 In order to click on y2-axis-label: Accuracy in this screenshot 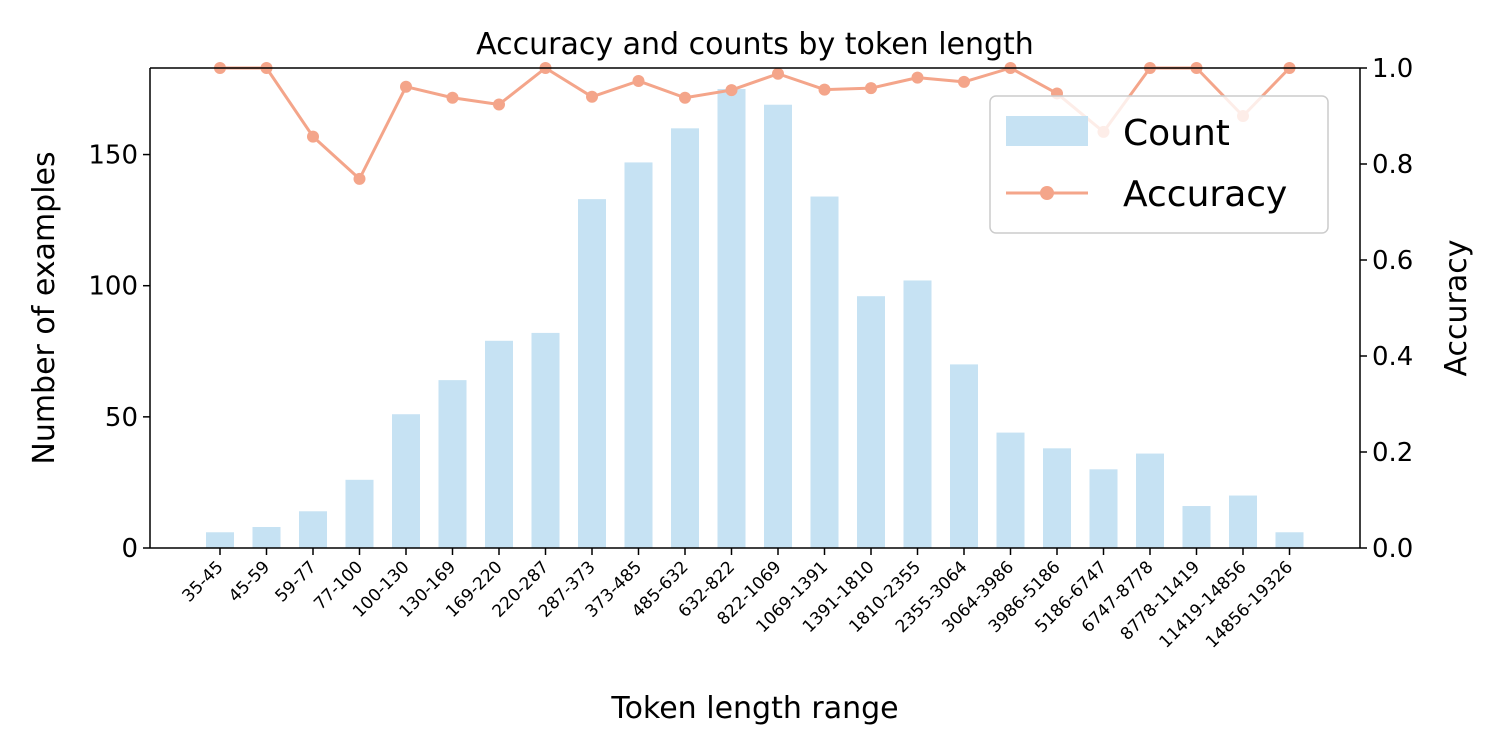, I will do `click(1456, 308)`.